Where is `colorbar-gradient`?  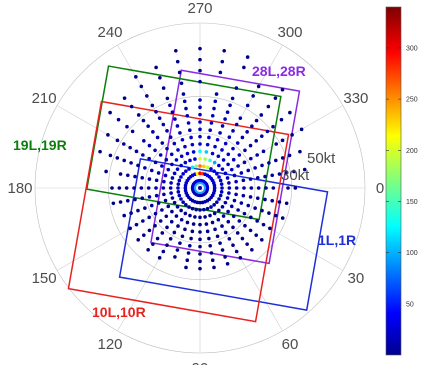
colorbar-gradient is located at coordinates (393, 181).